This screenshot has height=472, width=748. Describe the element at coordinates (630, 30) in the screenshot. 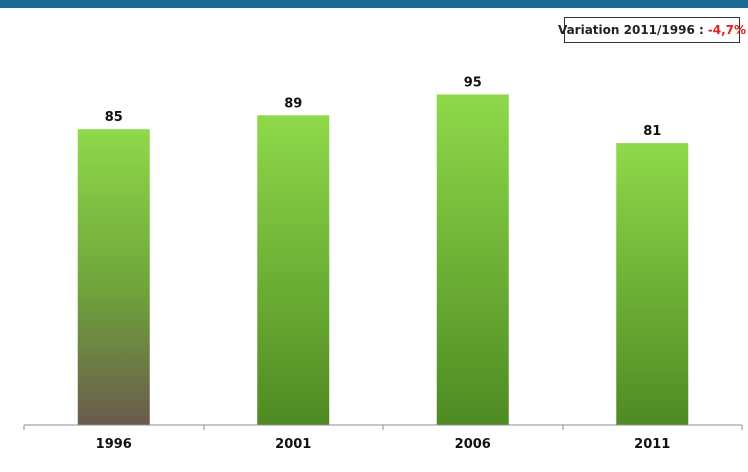

I see `variation-label: Variation 2011/1996 :` at that location.